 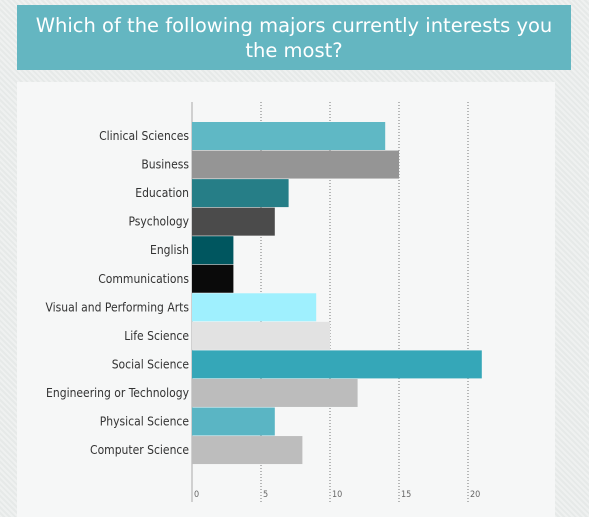 I want to click on bar-education, so click(x=240, y=193).